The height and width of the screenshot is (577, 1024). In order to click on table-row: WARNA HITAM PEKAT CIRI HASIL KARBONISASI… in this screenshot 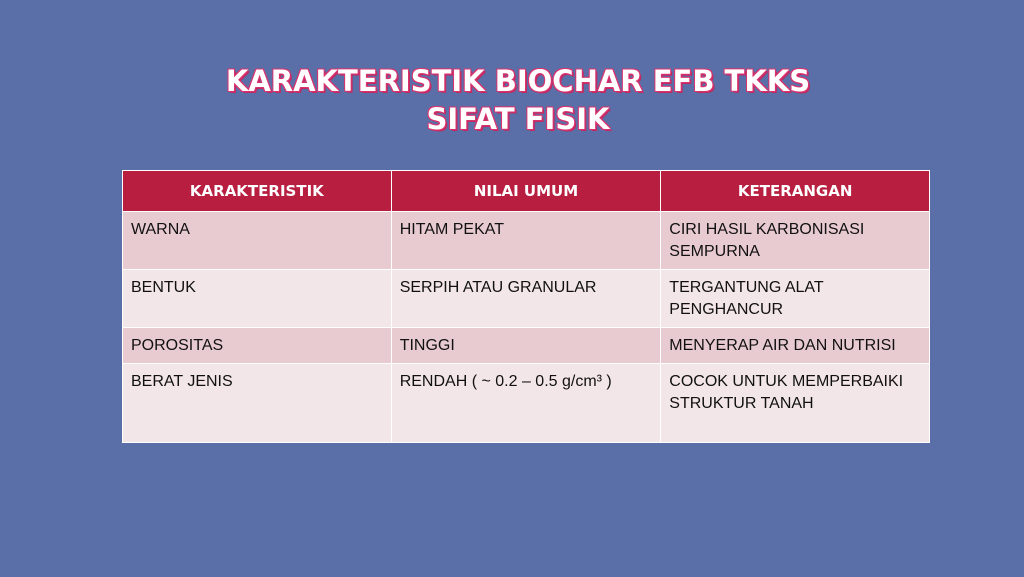, I will do `click(526, 240)`.